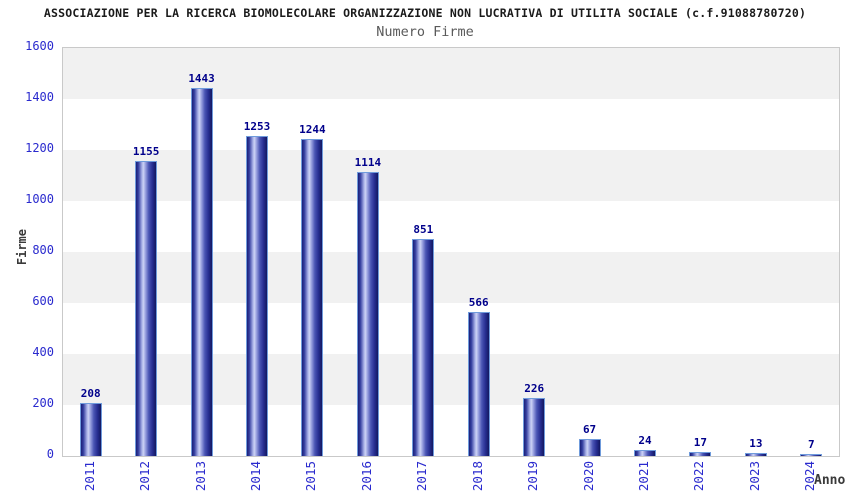 The height and width of the screenshot is (500, 850). I want to click on x-tick-2011: 2011, so click(89, 476).